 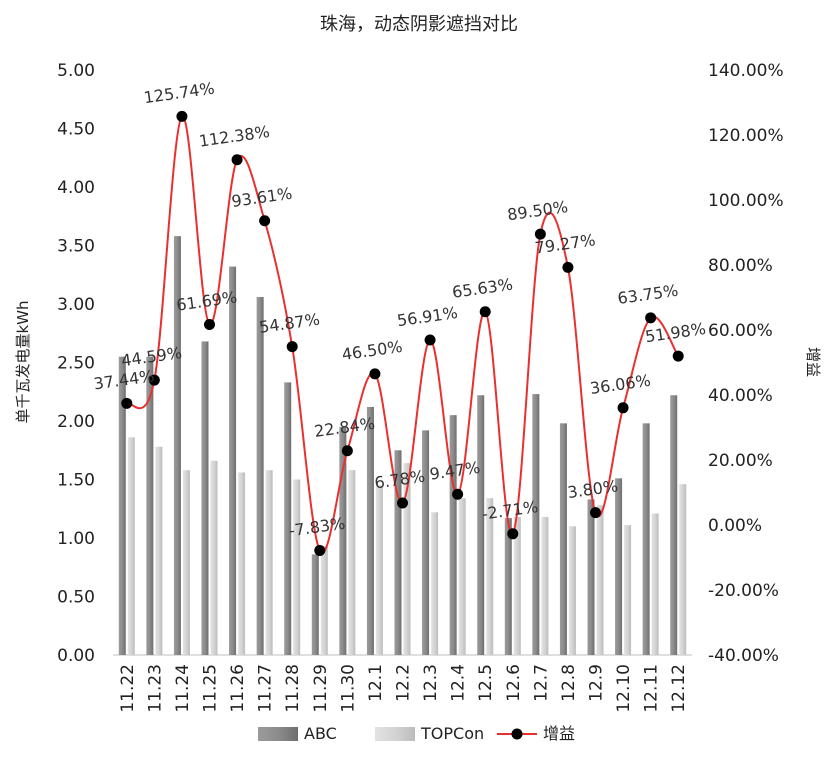 I want to click on x-tick-label: 11.28, so click(x=293, y=688).